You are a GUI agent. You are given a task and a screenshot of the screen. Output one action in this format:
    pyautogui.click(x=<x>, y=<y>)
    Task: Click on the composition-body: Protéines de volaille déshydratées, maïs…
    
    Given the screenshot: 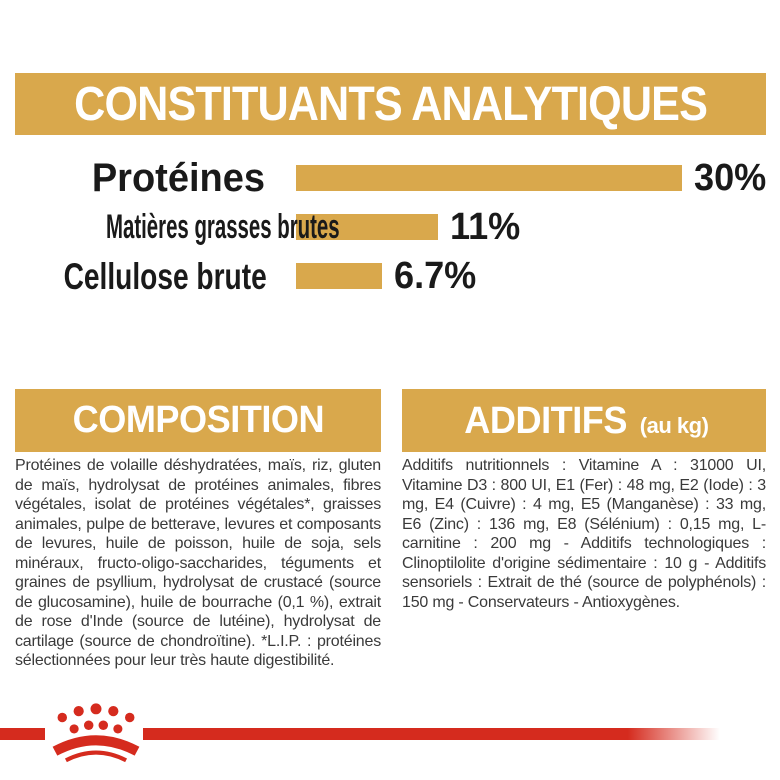 What is the action you would take?
    pyautogui.click(x=198, y=563)
    